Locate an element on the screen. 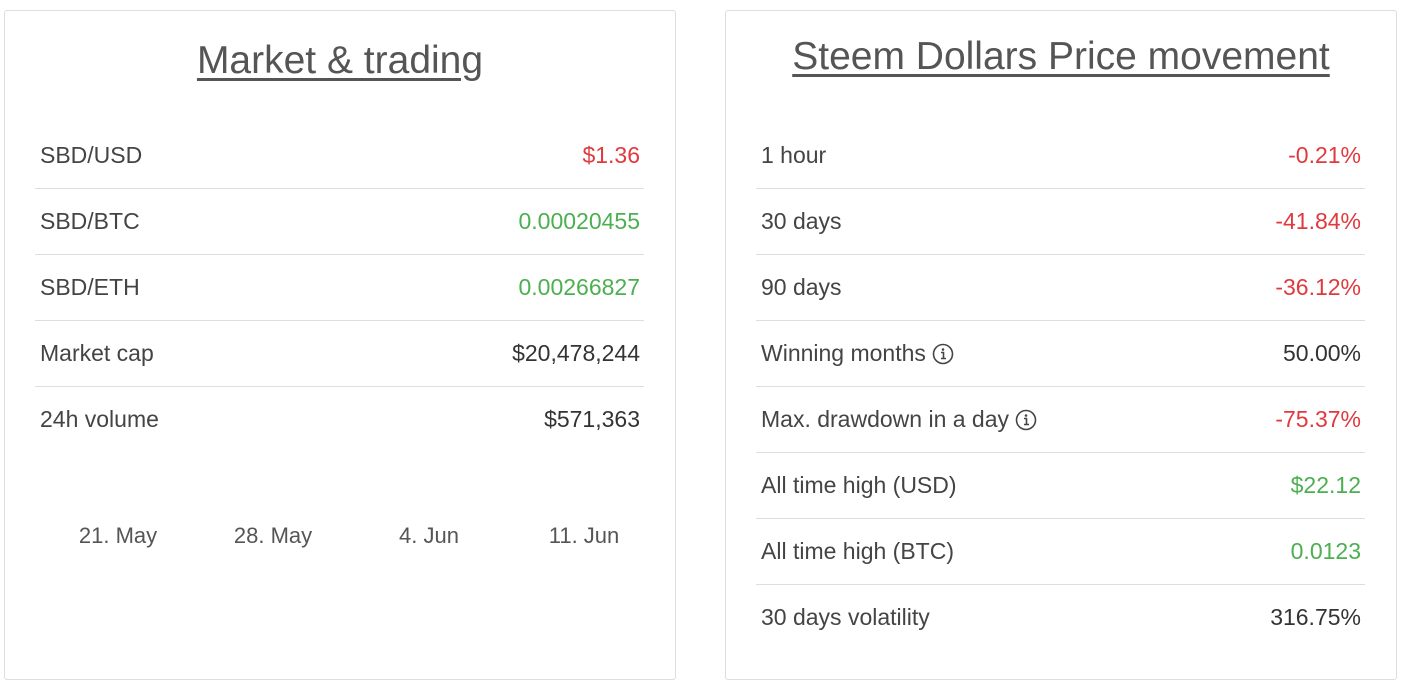  row-value: 50.00% is located at coordinates (1321, 353).